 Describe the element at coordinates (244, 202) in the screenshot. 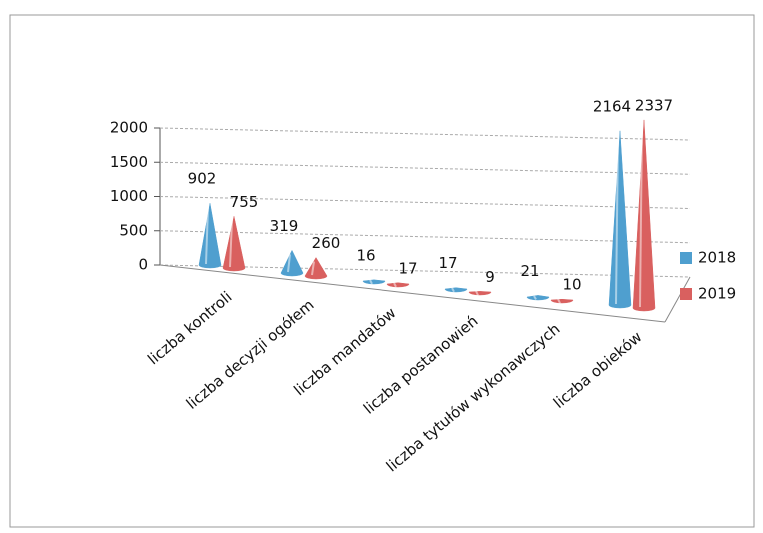

I see `value-label: 755` at that location.